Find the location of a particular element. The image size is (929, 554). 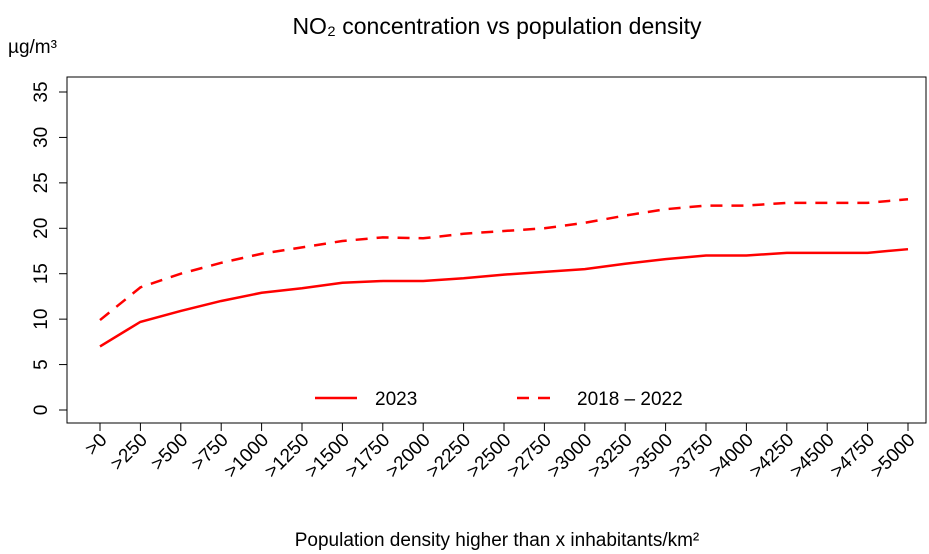

x-tick-label: >4250 is located at coordinates (772, 456).